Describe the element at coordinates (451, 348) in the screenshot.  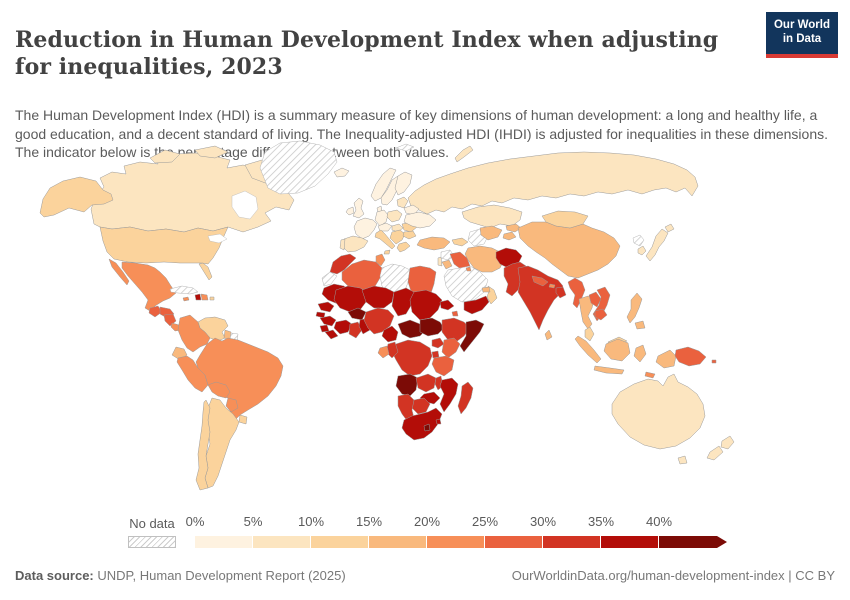
I see `country-kenya` at that location.